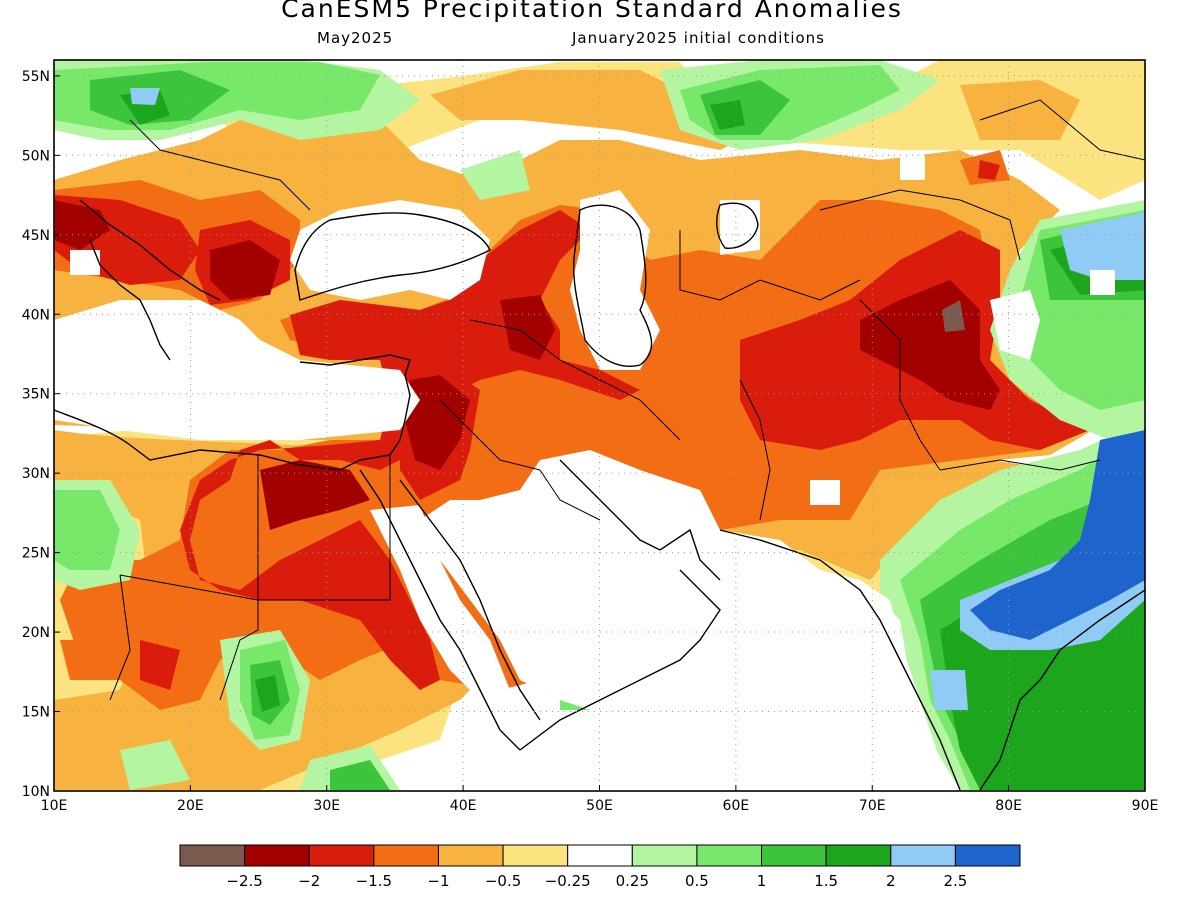  What do you see at coordinates (503, 881) in the screenshot?
I see `colorbar-label: −0.5` at bounding box center [503, 881].